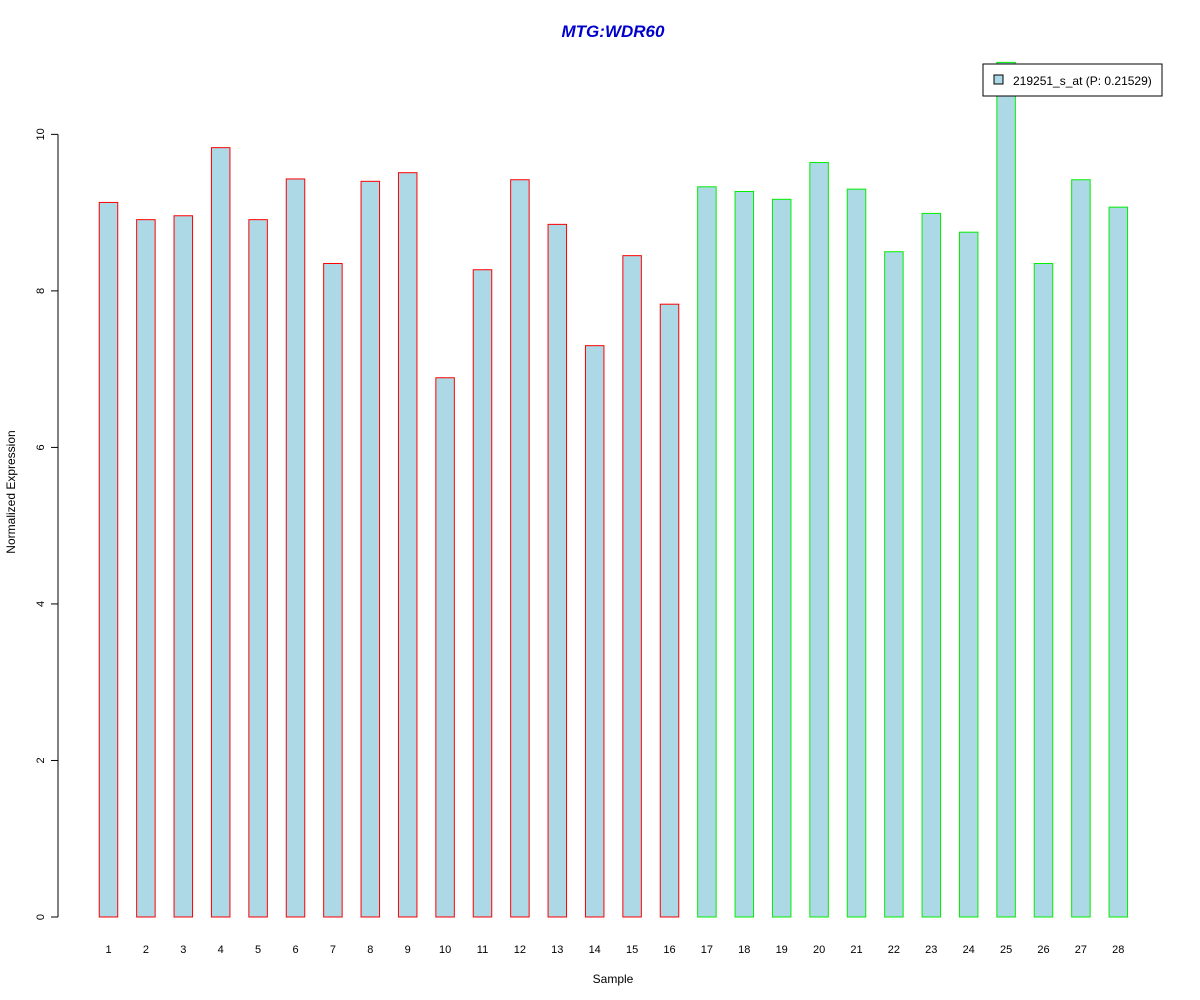 The height and width of the screenshot is (1000, 1200). What do you see at coordinates (819, 950) in the screenshot?
I see `x-tick-label: 20` at bounding box center [819, 950].